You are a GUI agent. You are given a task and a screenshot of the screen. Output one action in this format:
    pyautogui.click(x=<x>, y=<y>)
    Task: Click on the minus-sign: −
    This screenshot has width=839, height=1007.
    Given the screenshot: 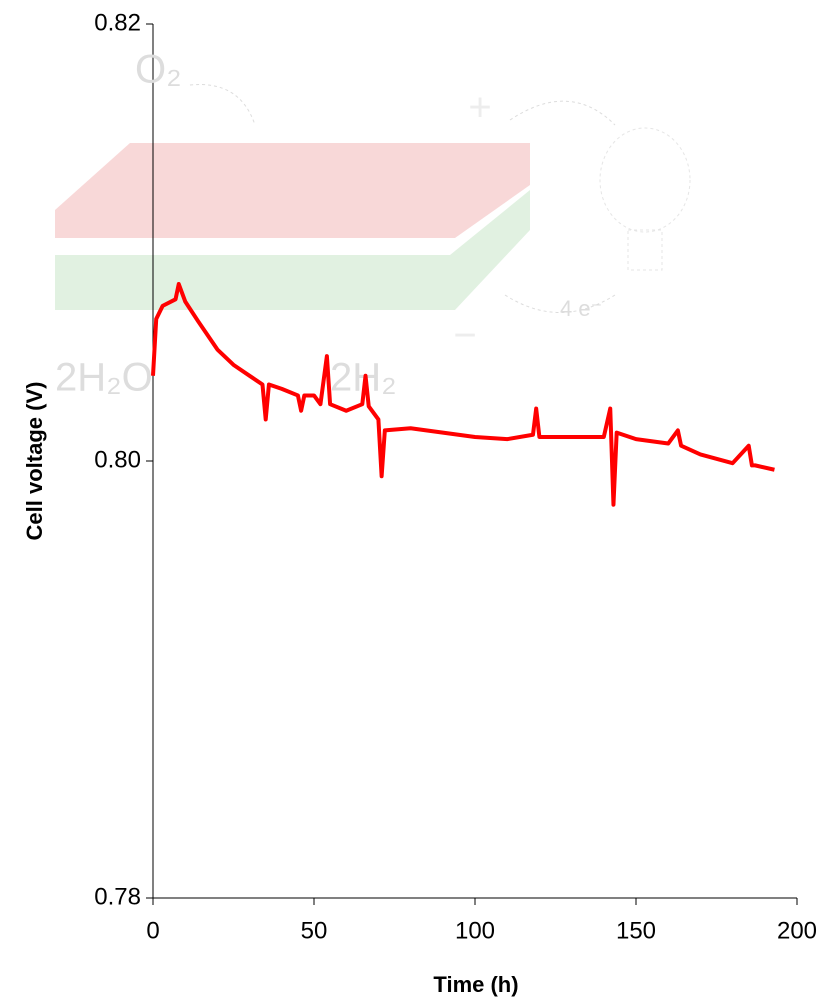 What is the action you would take?
    pyautogui.click(x=464, y=336)
    